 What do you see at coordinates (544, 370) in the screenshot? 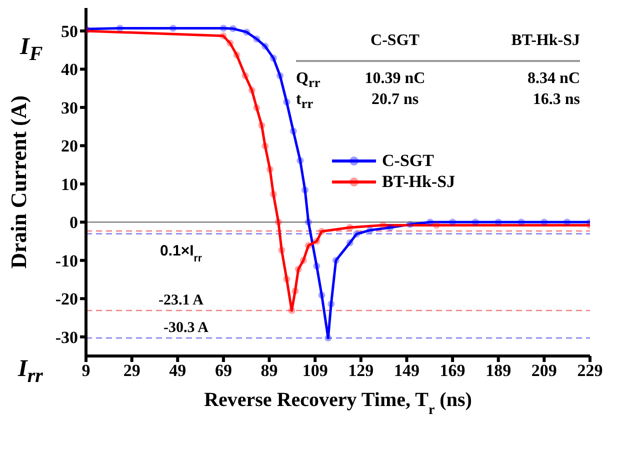
I see `x-tick-label: 209` at bounding box center [544, 370].